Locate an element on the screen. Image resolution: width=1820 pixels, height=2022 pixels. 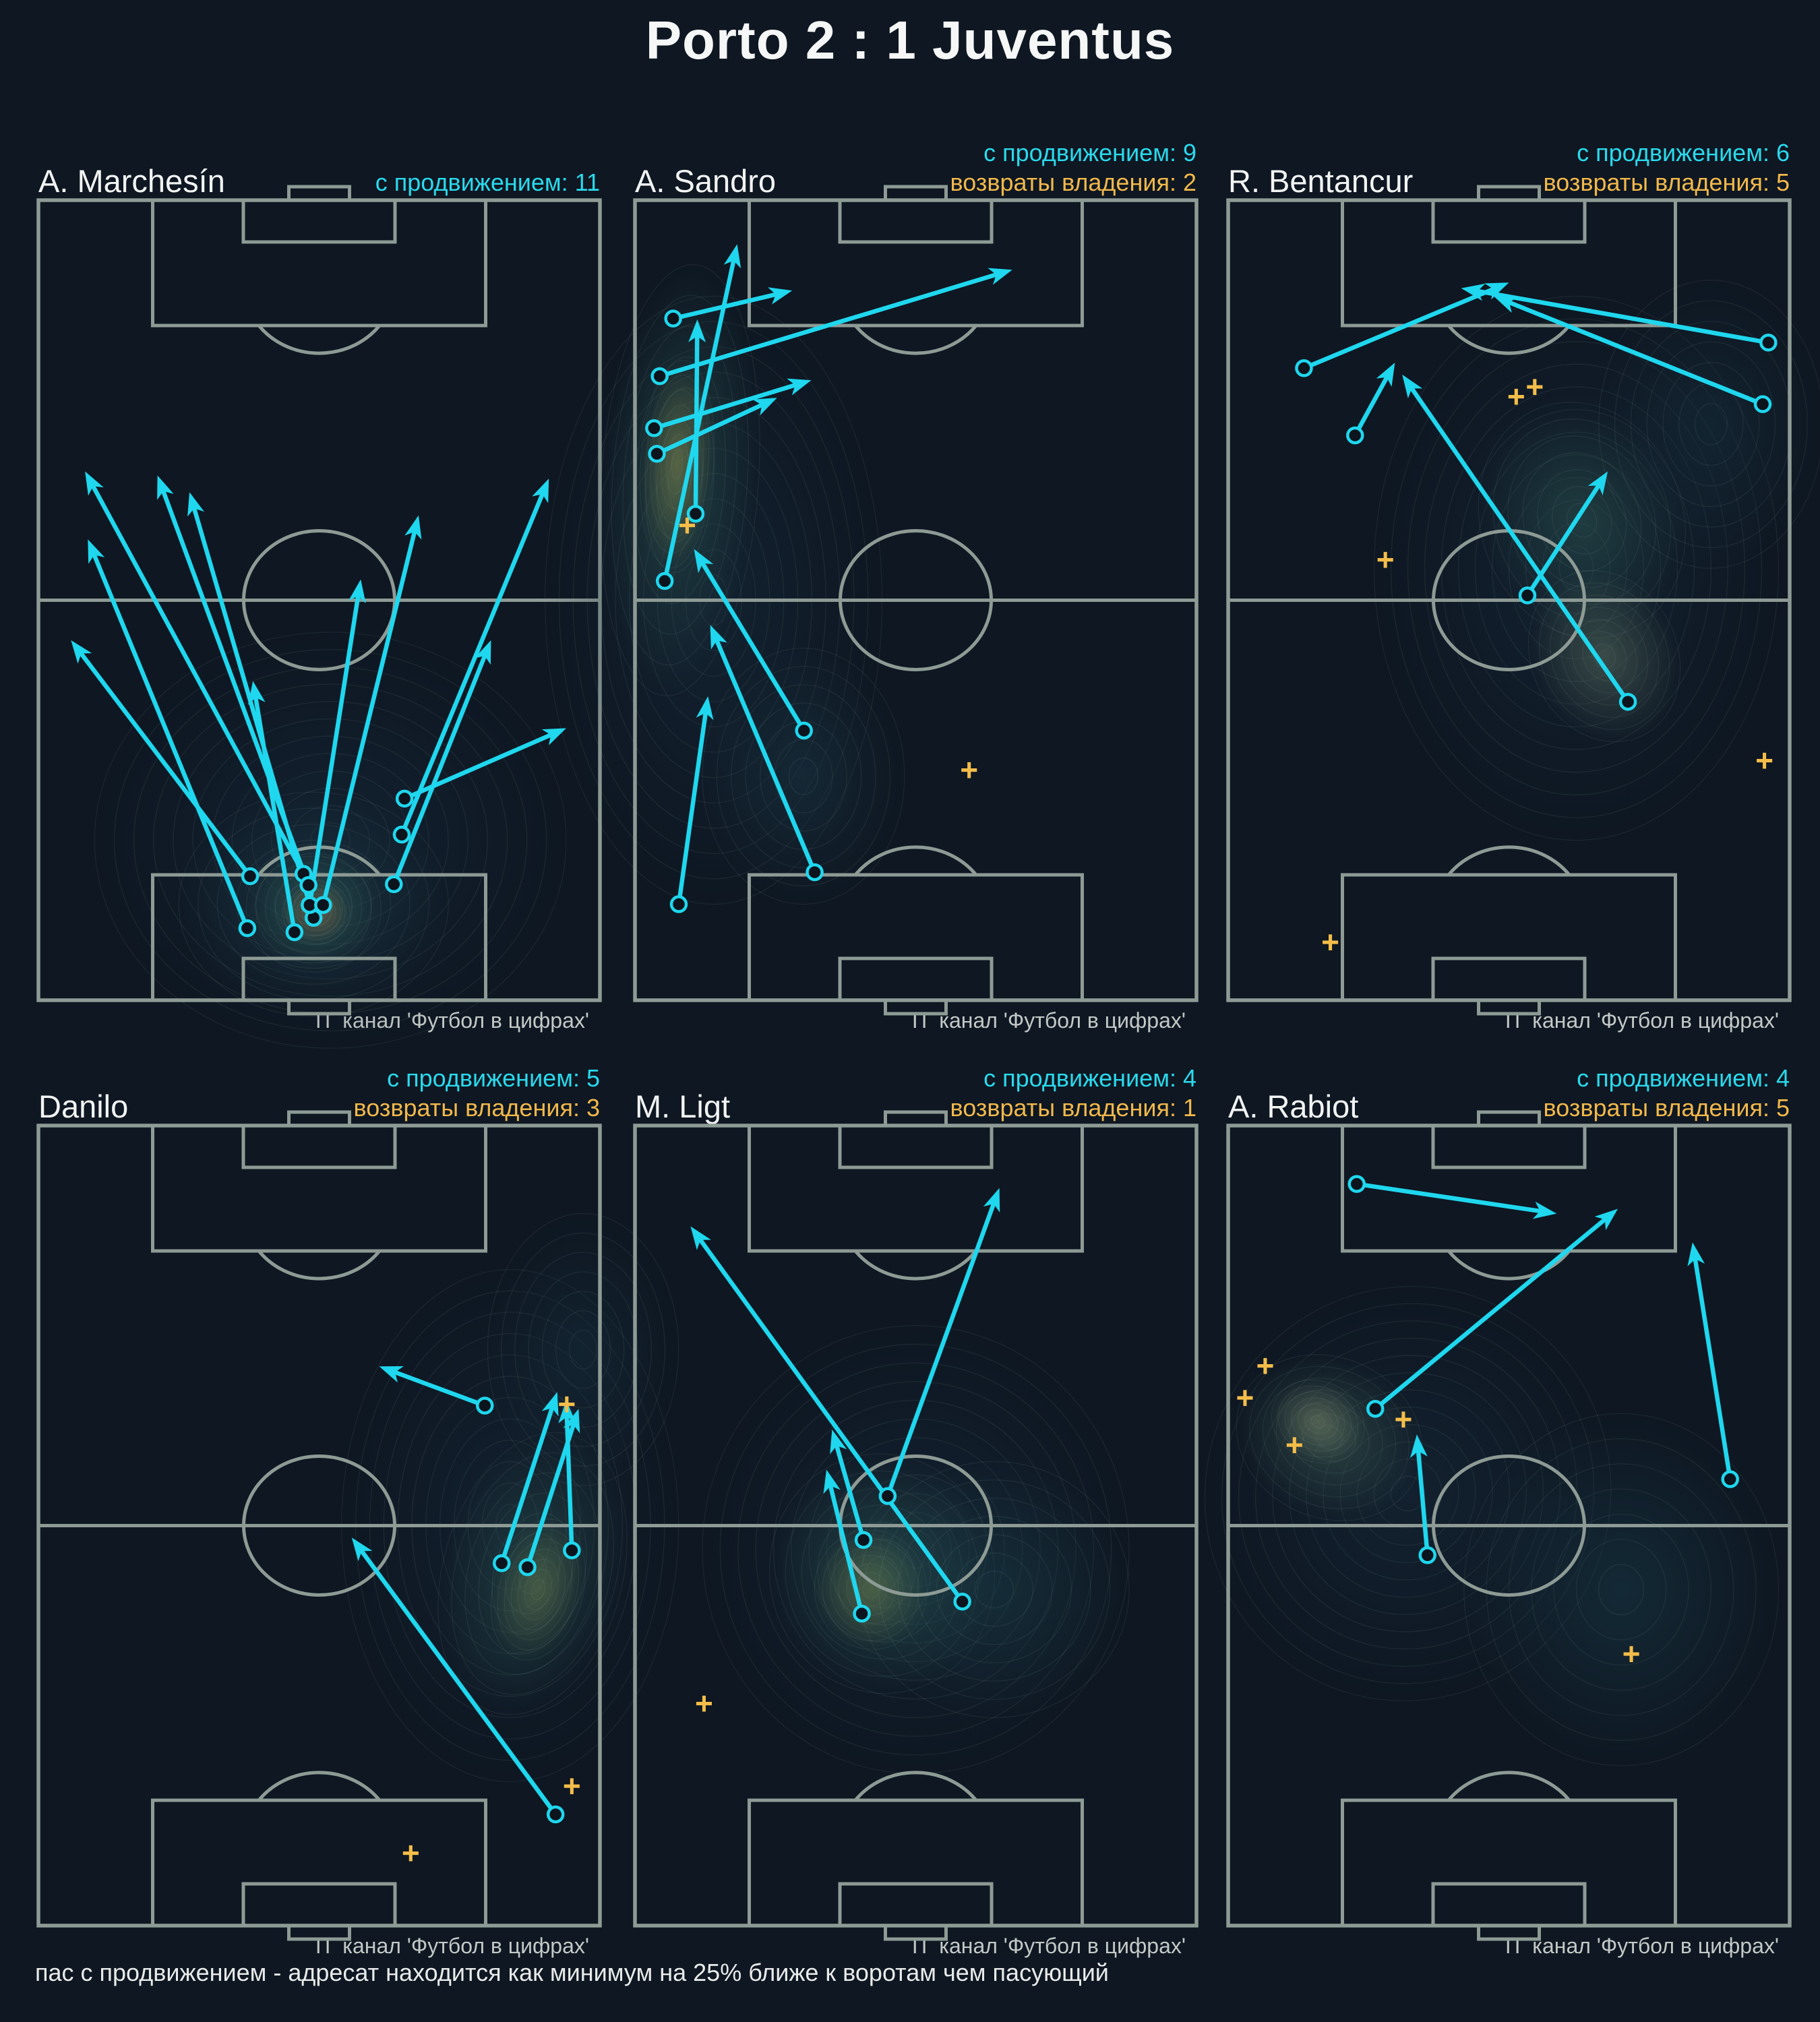
recoveries-stat: возвраты владения: 5 is located at coordinates (1667, 182).